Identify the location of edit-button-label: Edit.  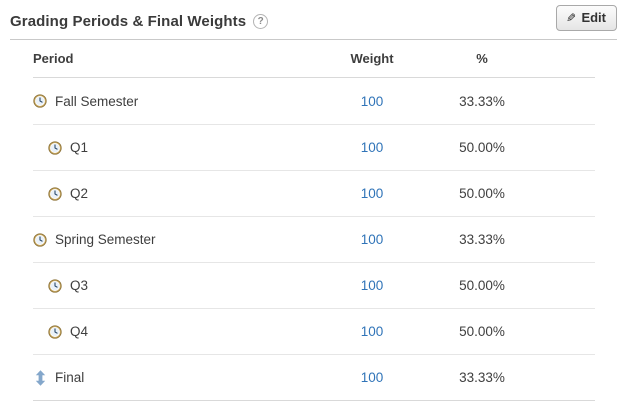
(593, 17).